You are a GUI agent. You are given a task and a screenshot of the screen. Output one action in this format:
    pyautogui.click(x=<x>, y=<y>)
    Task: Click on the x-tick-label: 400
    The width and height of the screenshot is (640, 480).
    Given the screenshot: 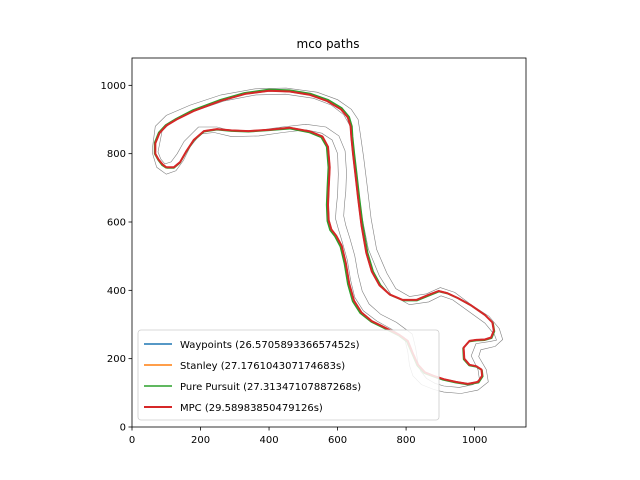 What is the action you would take?
    pyautogui.click(x=268, y=440)
    